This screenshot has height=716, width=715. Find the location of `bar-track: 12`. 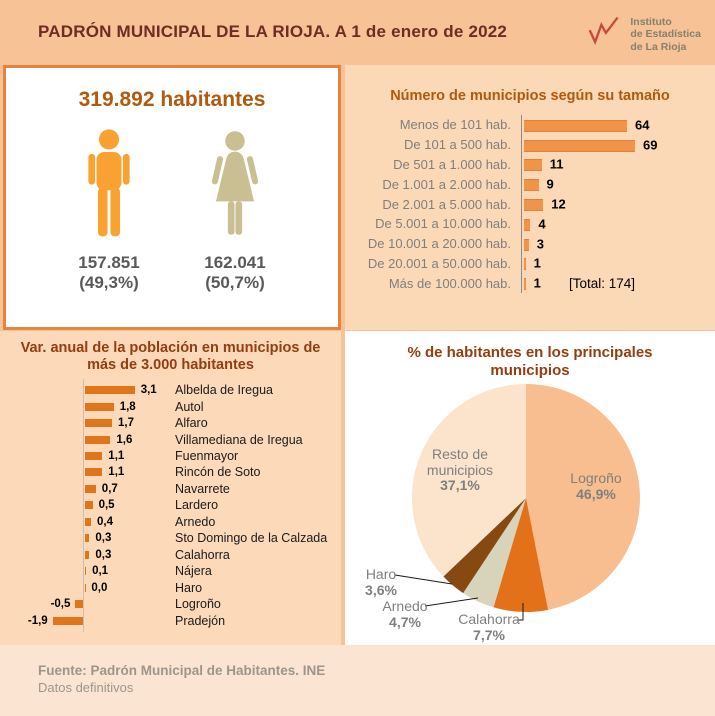

bar-track: 12 is located at coordinates (618, 204).